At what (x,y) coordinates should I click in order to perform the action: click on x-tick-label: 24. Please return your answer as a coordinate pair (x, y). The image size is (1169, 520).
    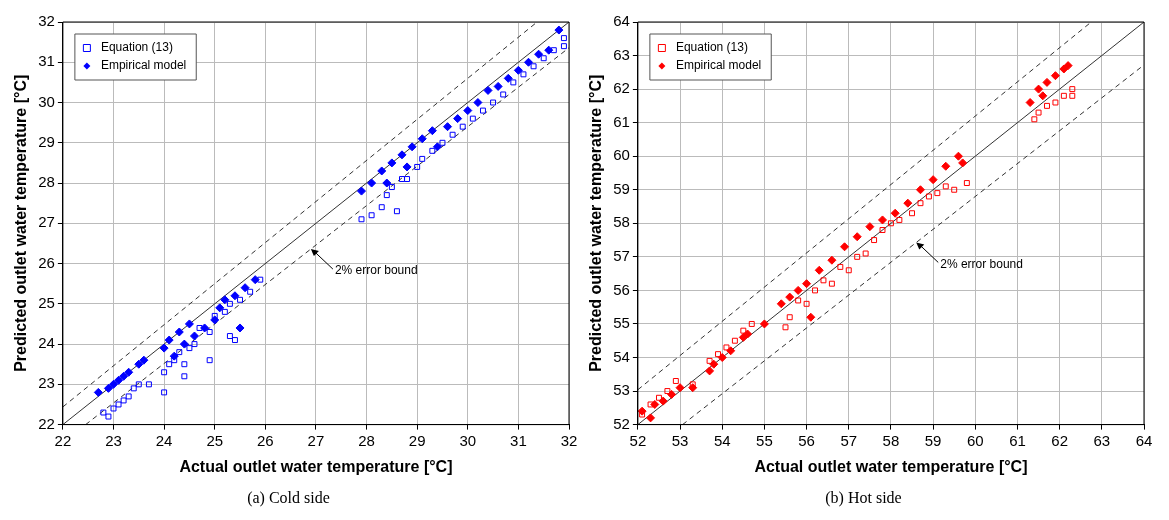
    Looking at the image, I should click on (164, 440).